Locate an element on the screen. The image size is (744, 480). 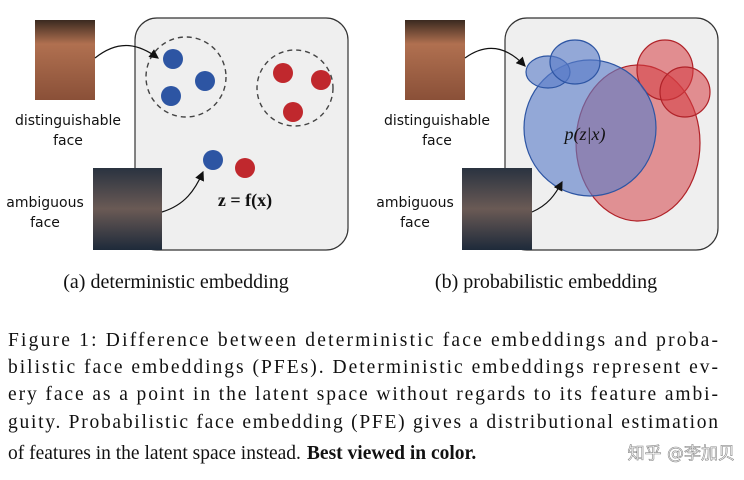
caption-text: of features in the latent space instead. is located at coordinates (154, 453).